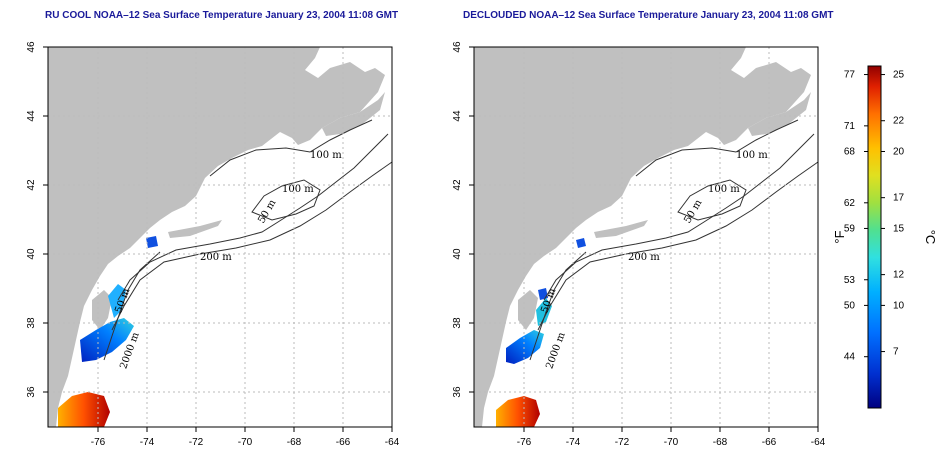 The image size is (950, 475). What do you see at coordinates (893, 214) in the screenshot?
I see `celsius-scale: 25 22 20 17 15 12 10 7` at bounding box center [893, 214].